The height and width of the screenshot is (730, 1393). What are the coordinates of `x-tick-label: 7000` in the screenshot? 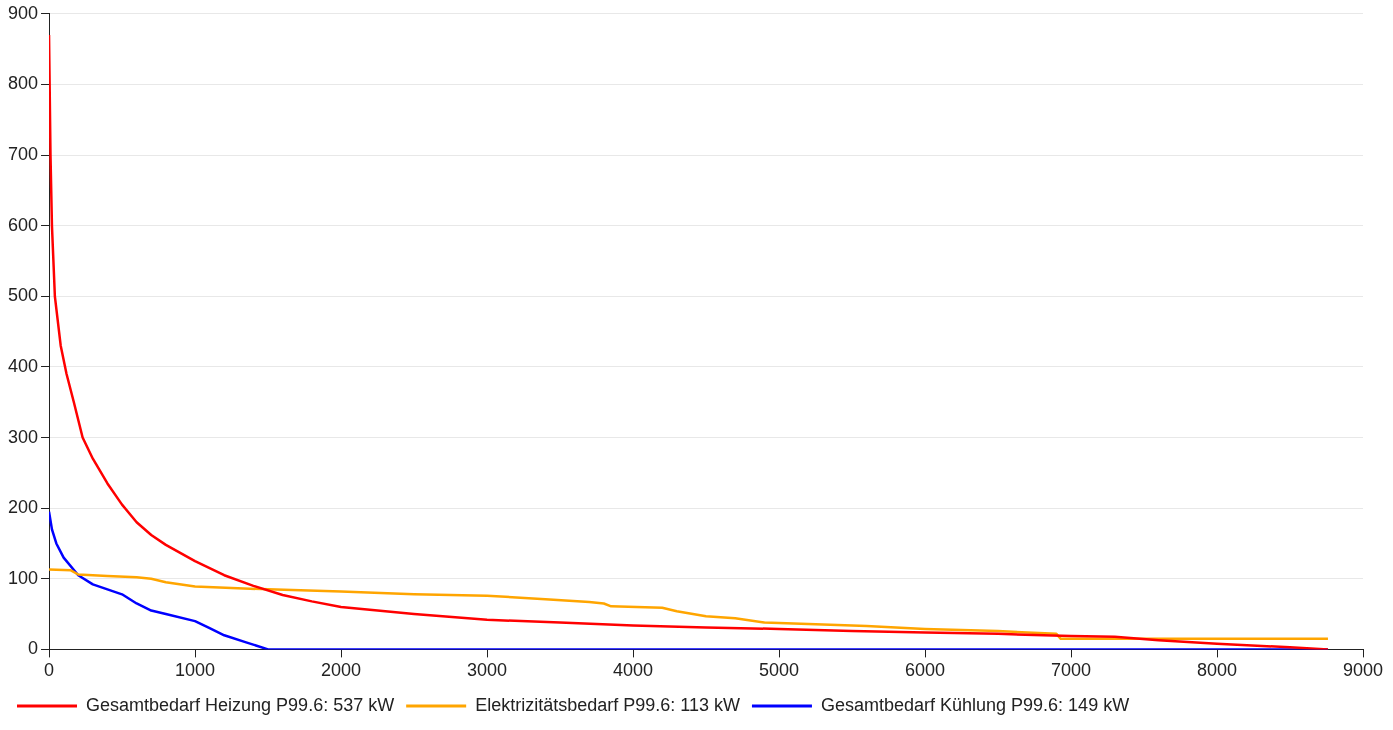 It's located at (1071, 670).